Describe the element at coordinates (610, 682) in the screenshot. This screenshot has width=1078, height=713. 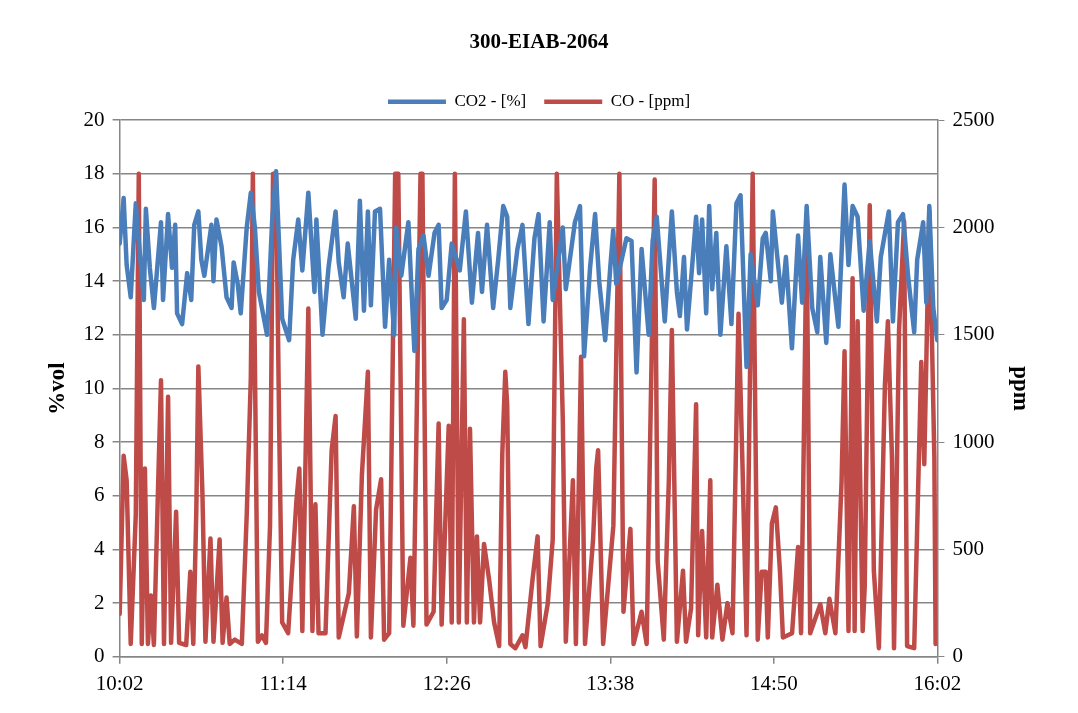
I see `x-tick-label: 13:38` at that location.